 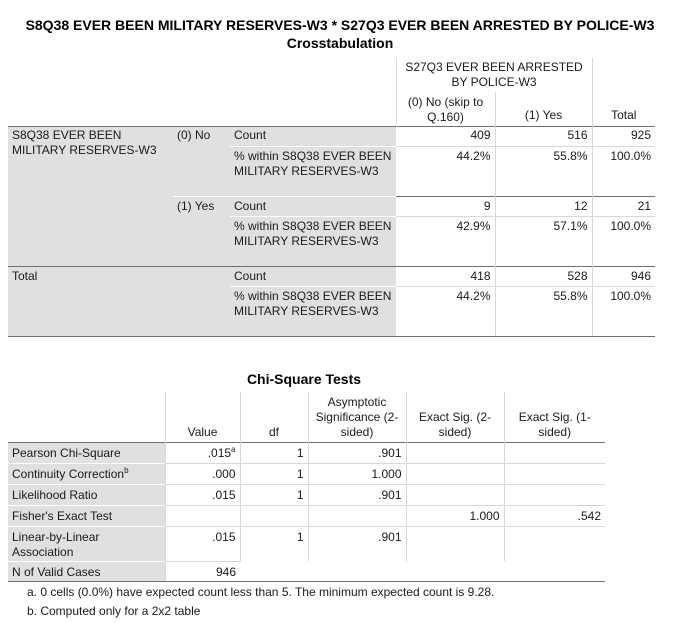 I want to click on cell-value: 42.9%, so click(x=446, y=240).